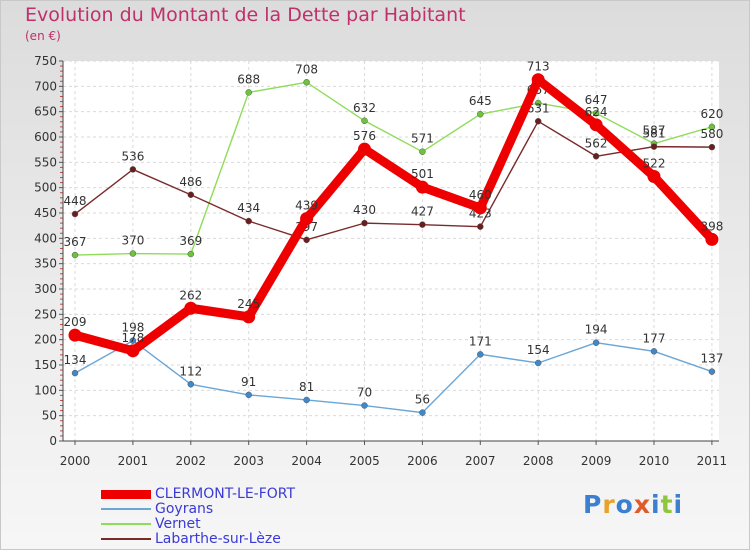  Describe the element at coordinates (538, 461) in the screenshot. I see `x-tick-label: 2008` at that location.